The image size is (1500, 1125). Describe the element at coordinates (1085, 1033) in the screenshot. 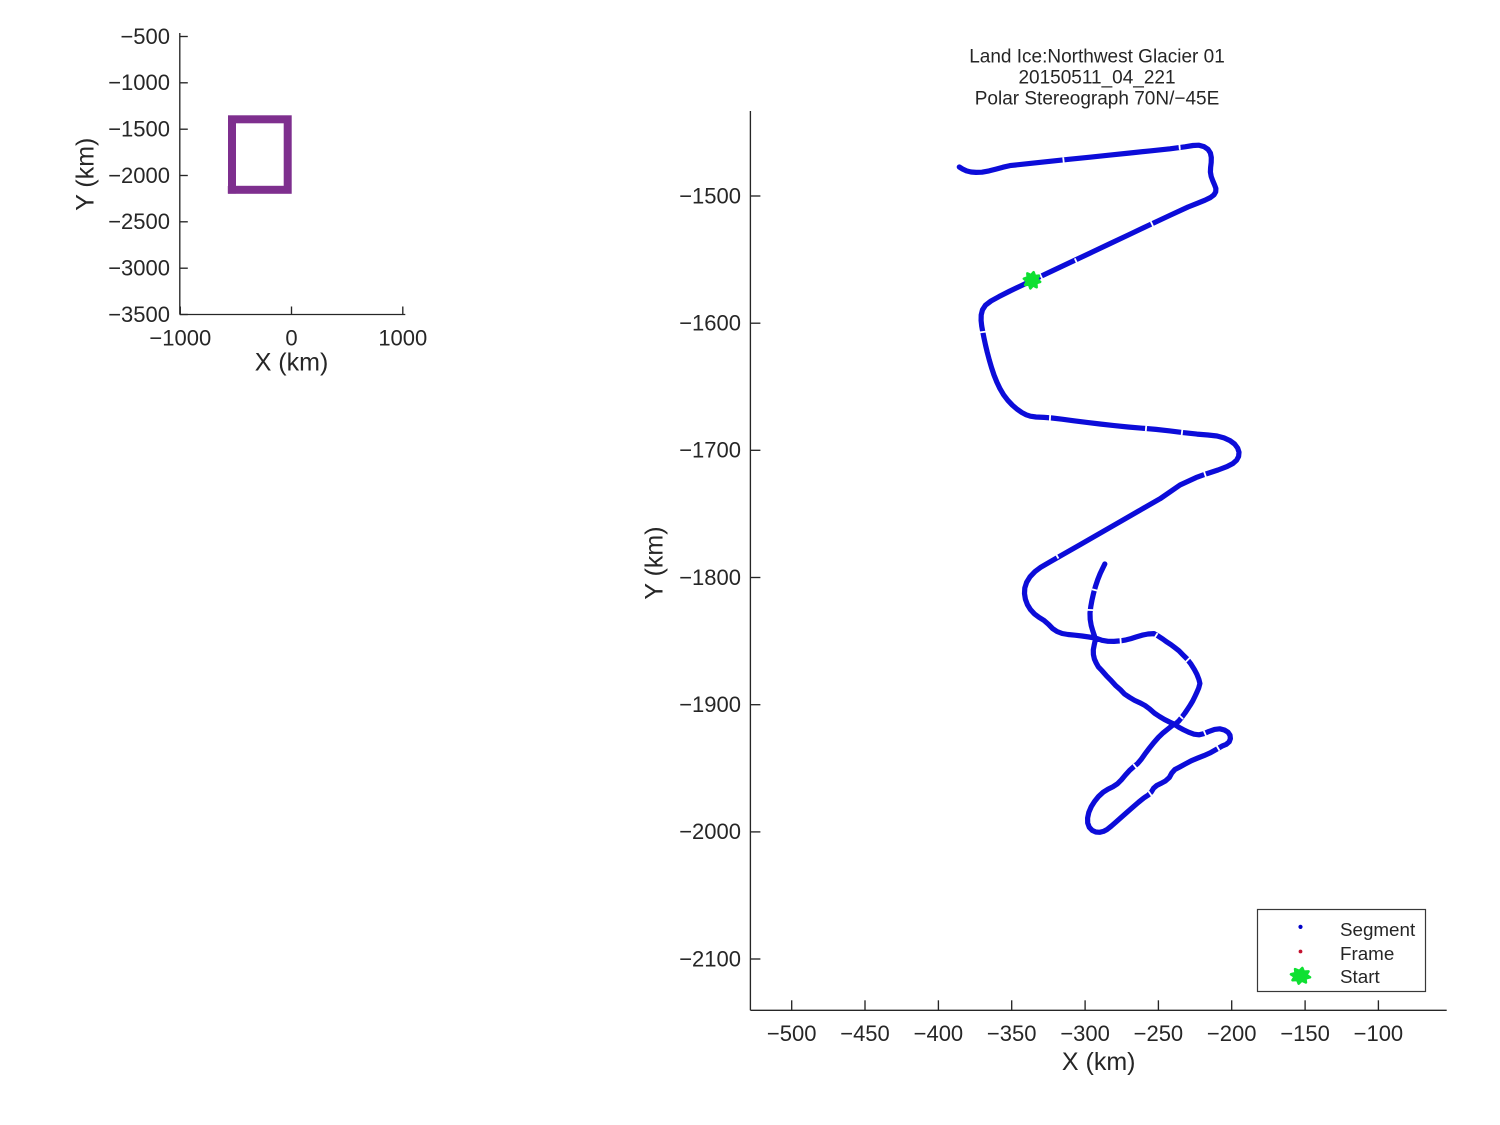

I see `svg-text: −300` at that location.